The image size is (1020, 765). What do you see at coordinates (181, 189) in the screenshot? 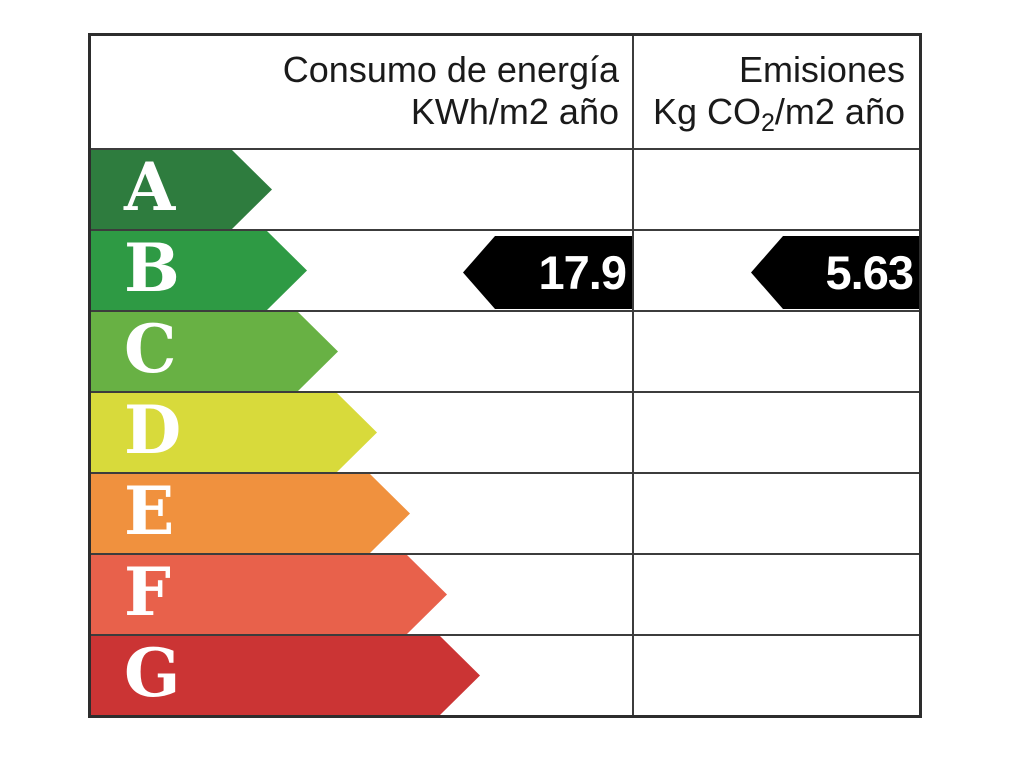
I see `rating-arrow-a: A` at bounding box center [181, 189].